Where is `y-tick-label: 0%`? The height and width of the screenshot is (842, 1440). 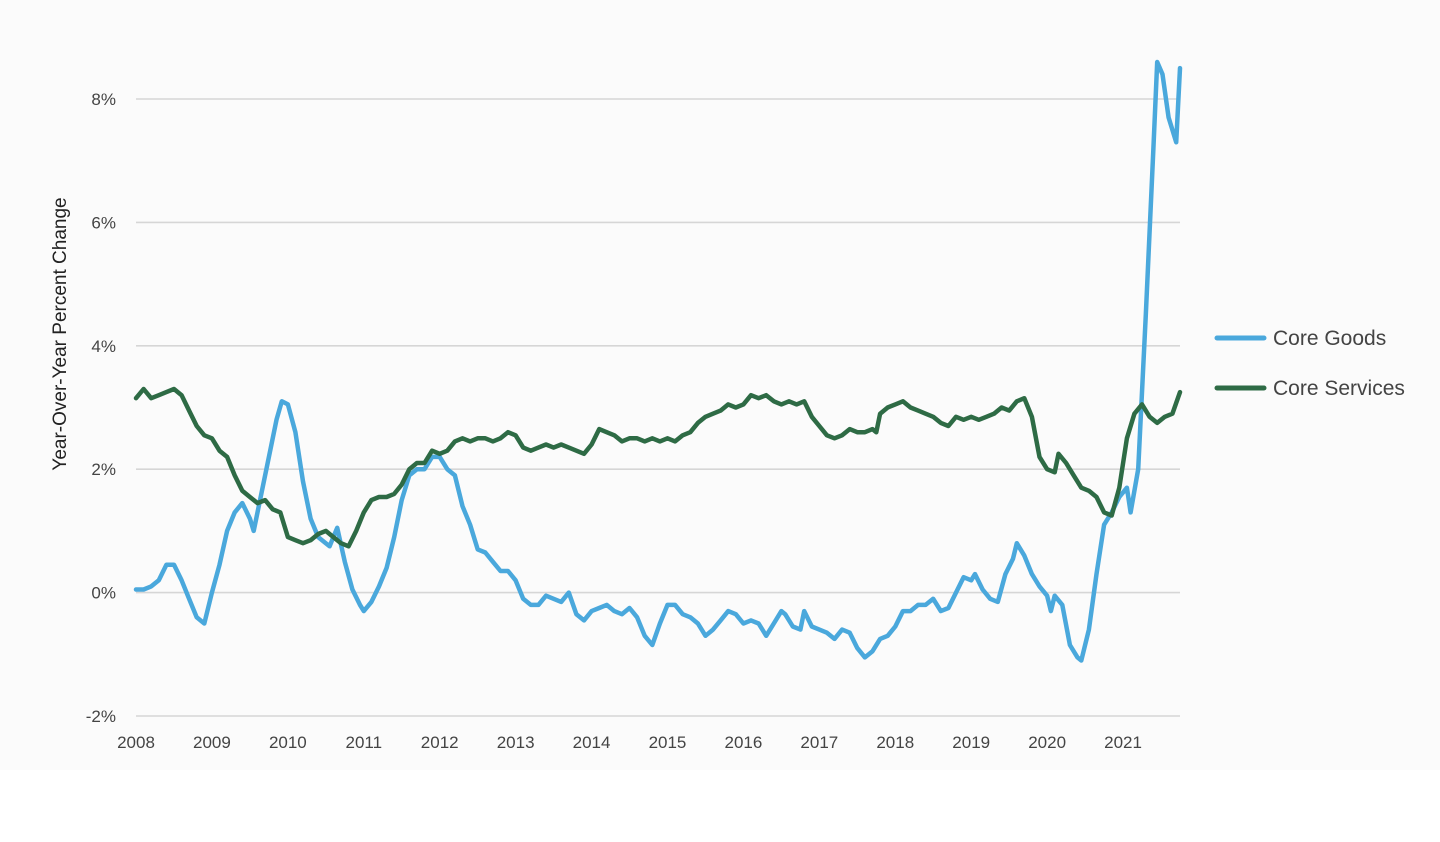 y-tick-label: 0% is located at coordinates (103, 593).